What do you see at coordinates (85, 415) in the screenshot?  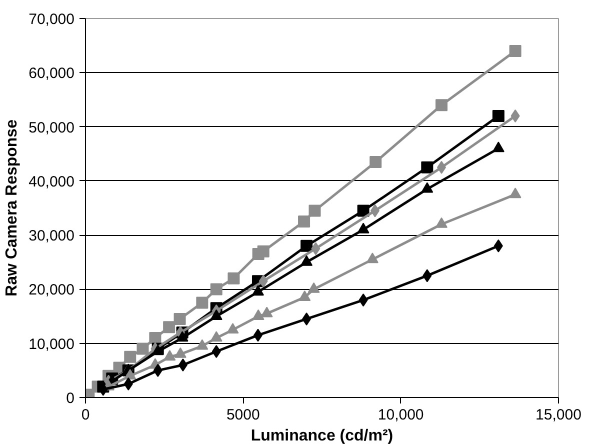 I see `x-tick-label: 0` at bounding box center [85, 415].